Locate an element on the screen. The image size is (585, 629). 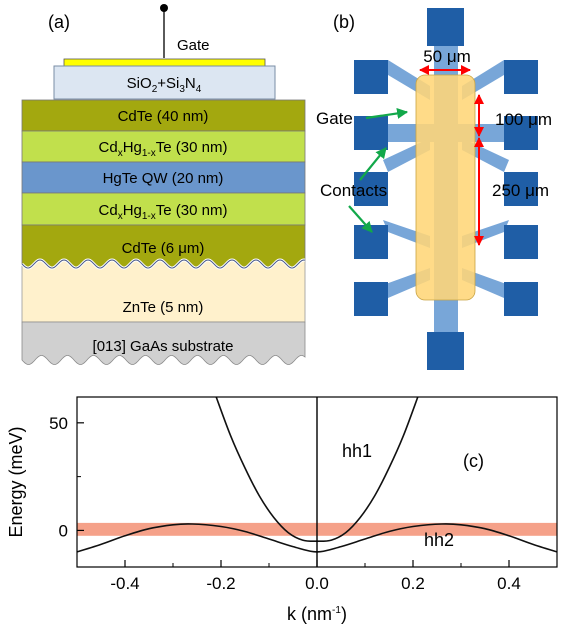
contacts-label: Contacts is located at coordinates (353, 190).